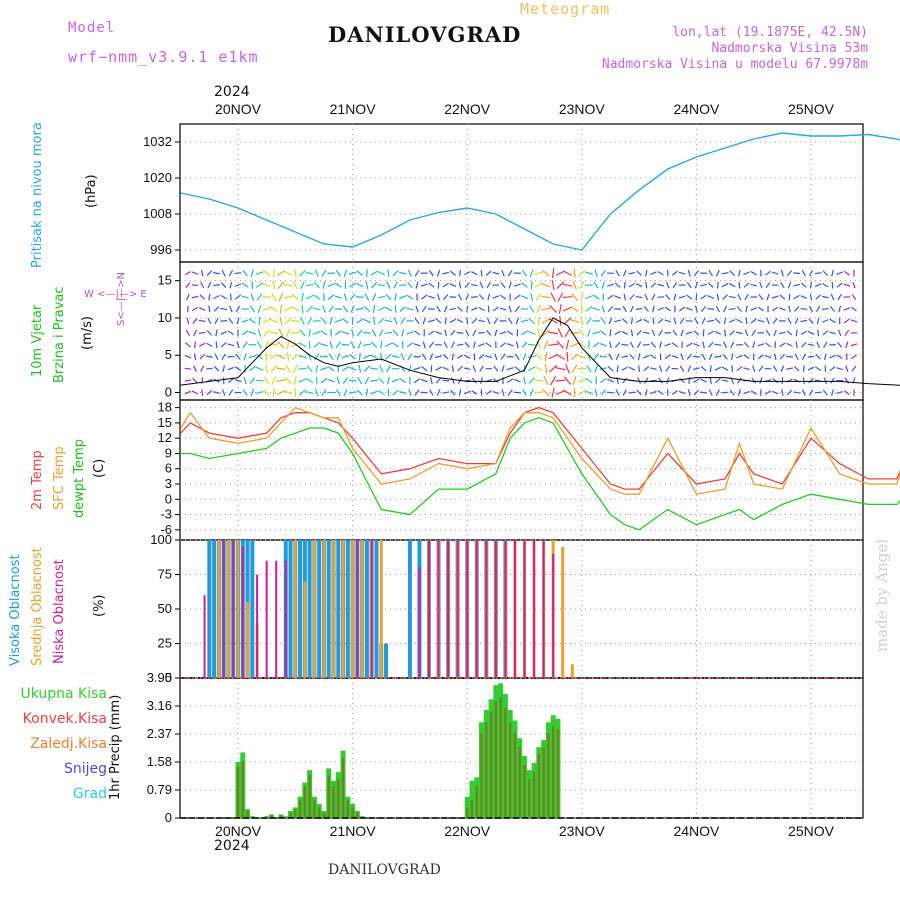  What do you see at coordinates (219, 609) in the screenshot?
I see `cloud-mid-bar` at bounding box center [219, 609].